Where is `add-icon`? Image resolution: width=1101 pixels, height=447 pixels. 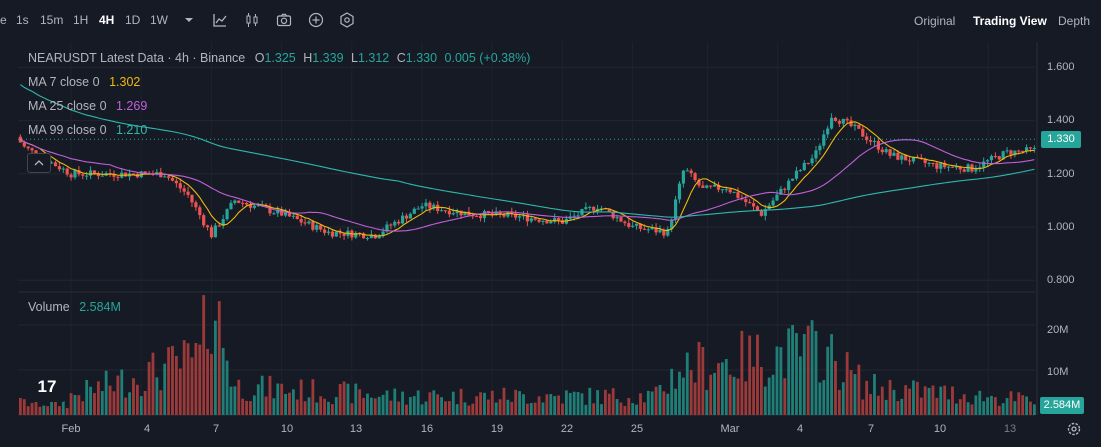 add-icon is located at coordinates (316, 20).